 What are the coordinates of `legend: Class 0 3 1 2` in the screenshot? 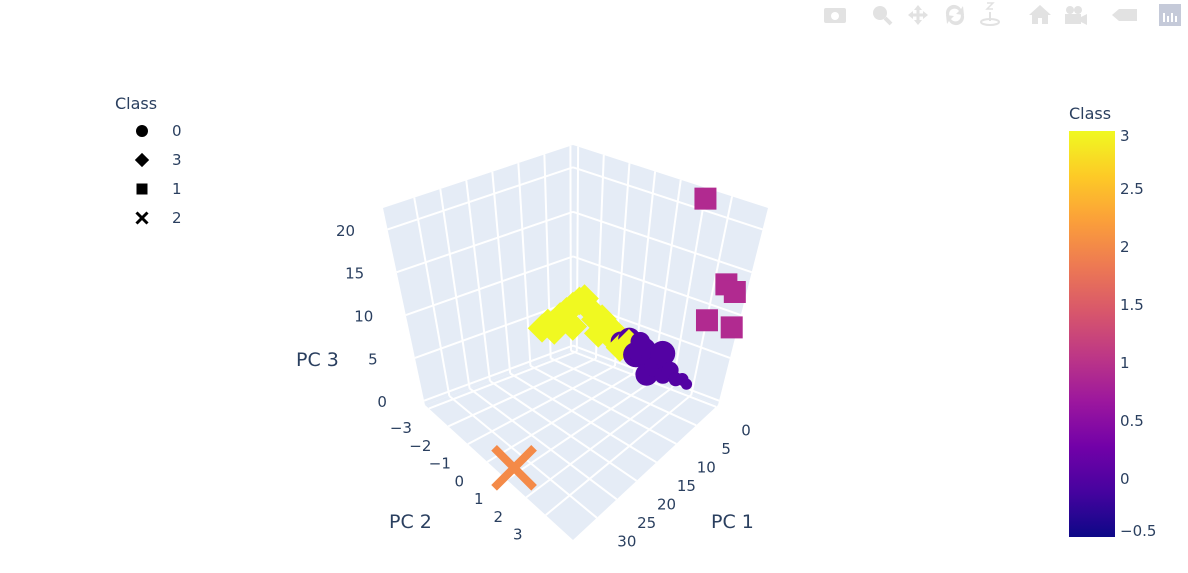 It's located at (148, 160).